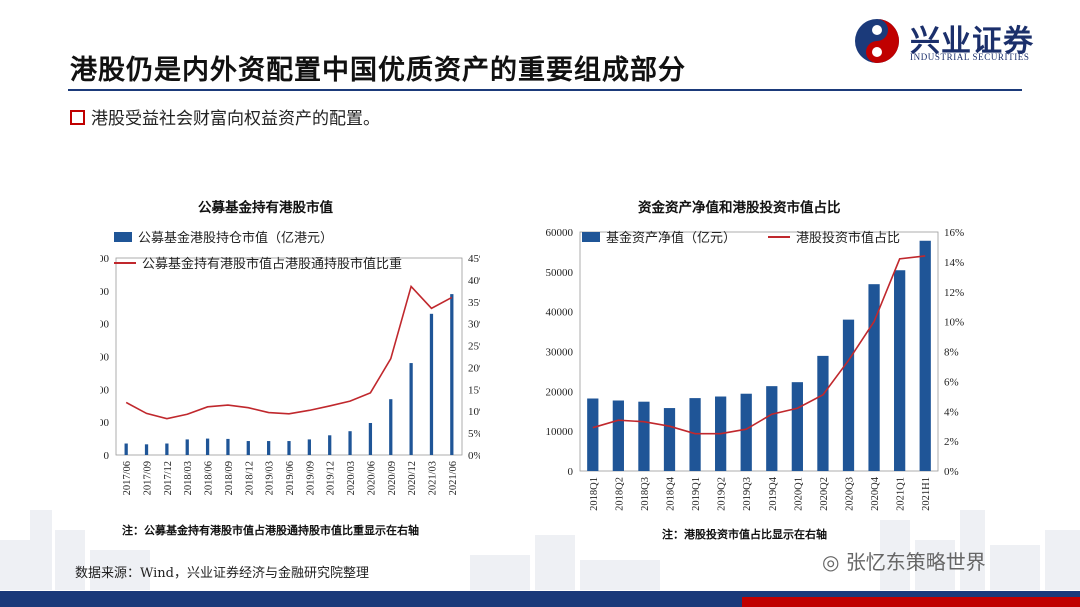 This screenshot has height=607, width=1080. Describe the element at coordinates (432, 478) in the screenshot. I see `chart1-x-tick-label: 2021/03` at that location.